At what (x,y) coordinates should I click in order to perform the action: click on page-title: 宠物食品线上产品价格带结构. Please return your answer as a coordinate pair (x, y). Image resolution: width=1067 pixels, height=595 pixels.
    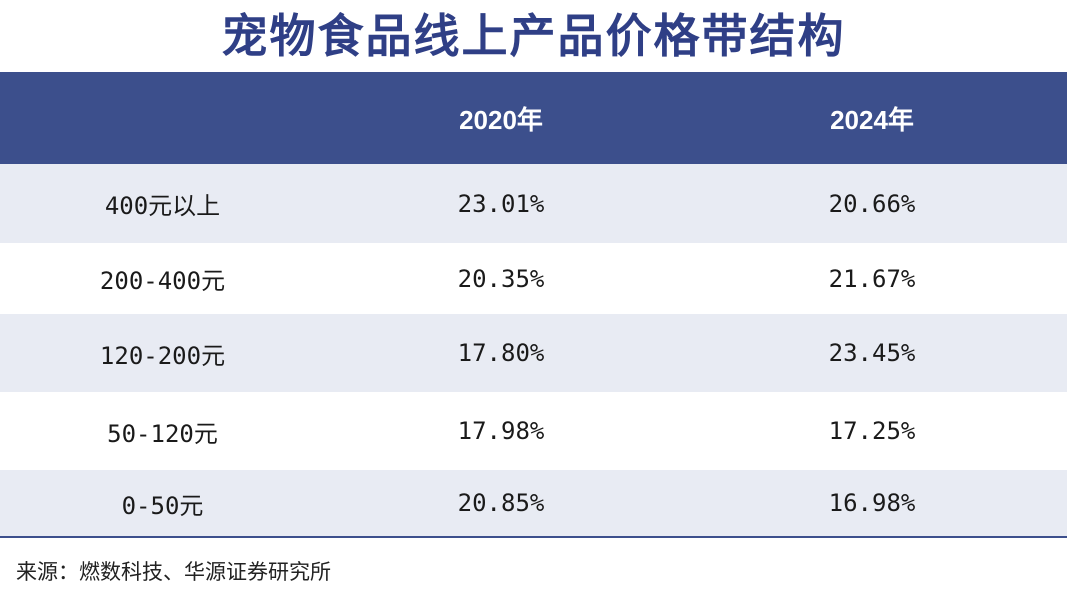
    Looking at the image, I should click on (533, 36).